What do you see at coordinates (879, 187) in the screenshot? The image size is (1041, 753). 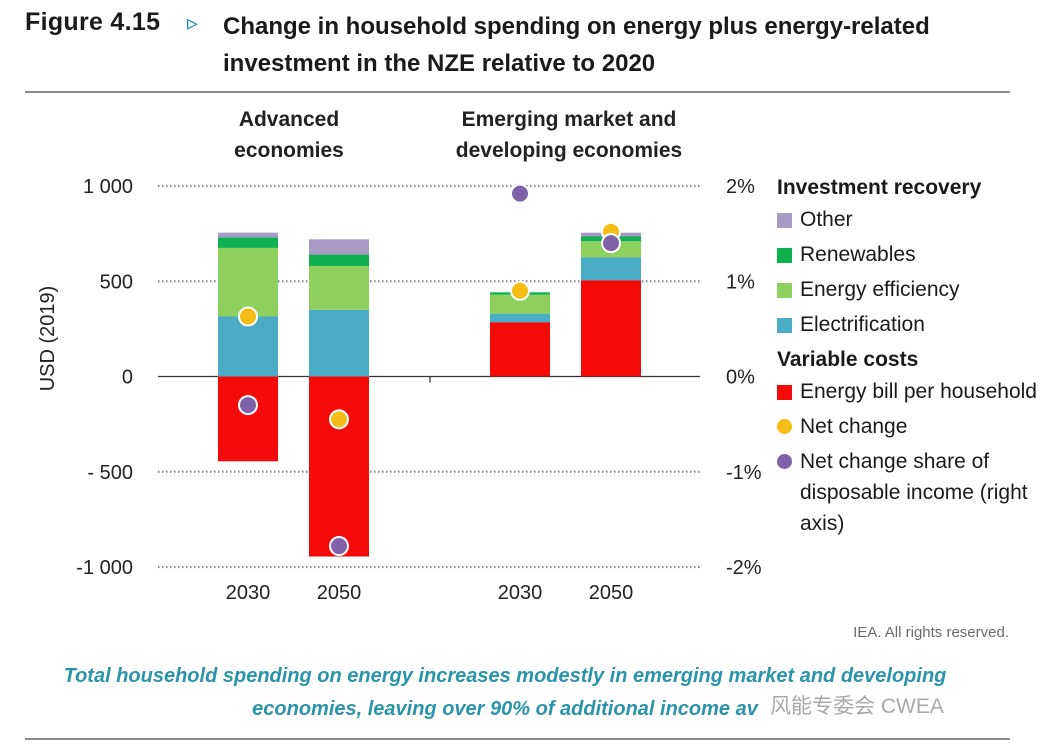 I see `legend-heading-investment: Investment recovery` at bounding box center [879, 187].